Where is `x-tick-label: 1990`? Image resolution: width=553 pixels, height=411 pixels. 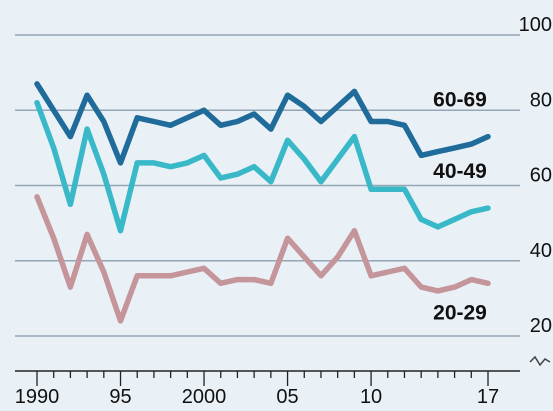 x-tick-label: 1990 is located at coordinates (37, 397).